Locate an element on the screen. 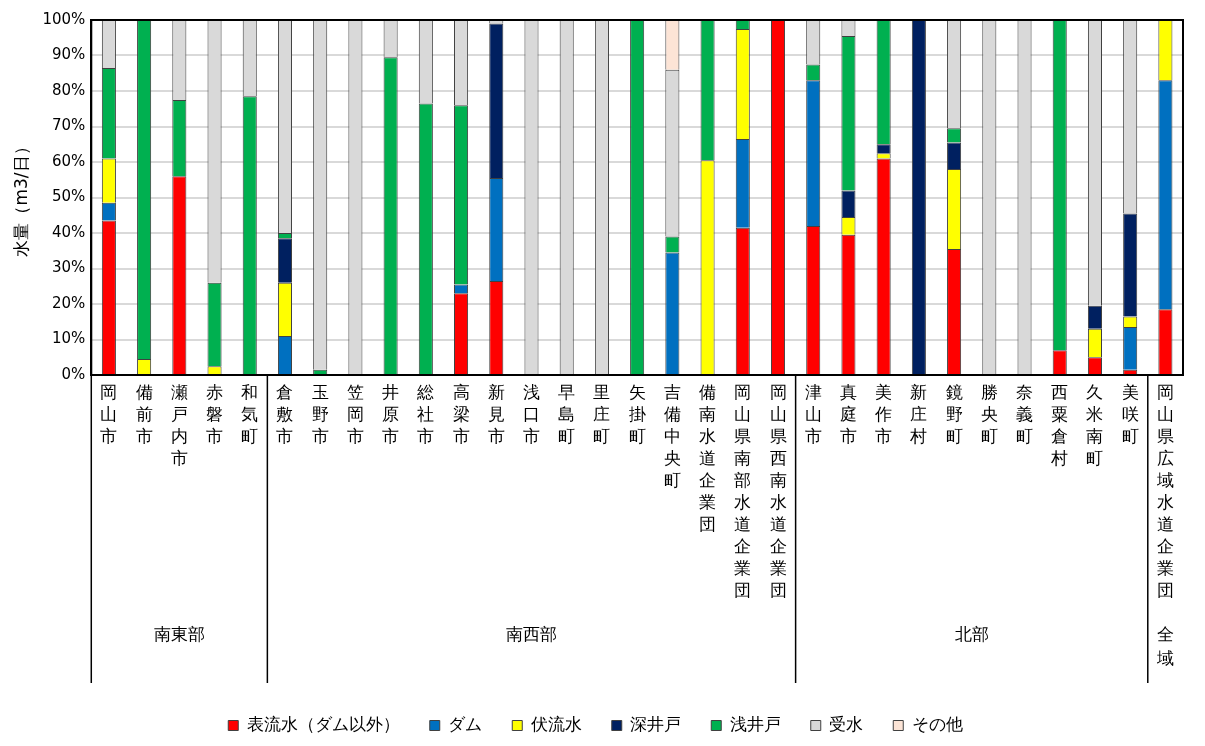  x-tick-label: 玉野市 is located at coordinates (320, 413).